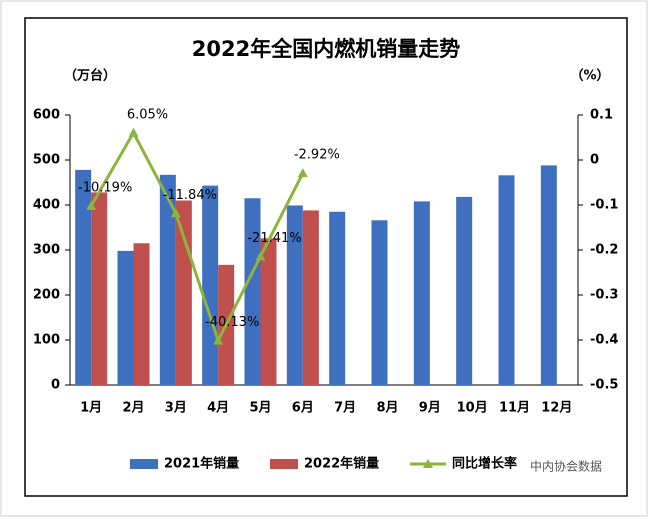  Describe the element at coordinates (201, 464) in the screenshot. I see `legend-label: 2021年销量` at that location.